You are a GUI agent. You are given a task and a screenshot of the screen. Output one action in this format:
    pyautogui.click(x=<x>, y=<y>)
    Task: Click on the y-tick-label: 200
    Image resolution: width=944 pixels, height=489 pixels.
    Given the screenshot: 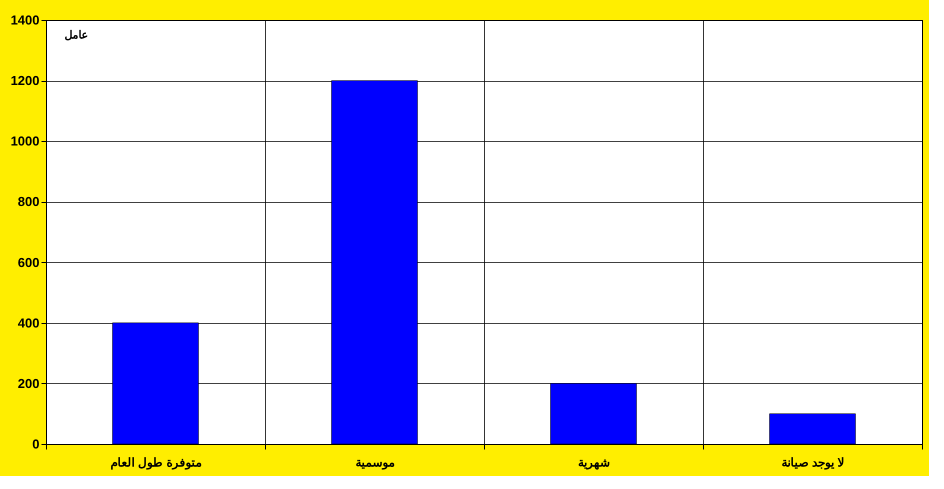 What is the action you would take?
    pyautogui.click(x=29, y=383)
    